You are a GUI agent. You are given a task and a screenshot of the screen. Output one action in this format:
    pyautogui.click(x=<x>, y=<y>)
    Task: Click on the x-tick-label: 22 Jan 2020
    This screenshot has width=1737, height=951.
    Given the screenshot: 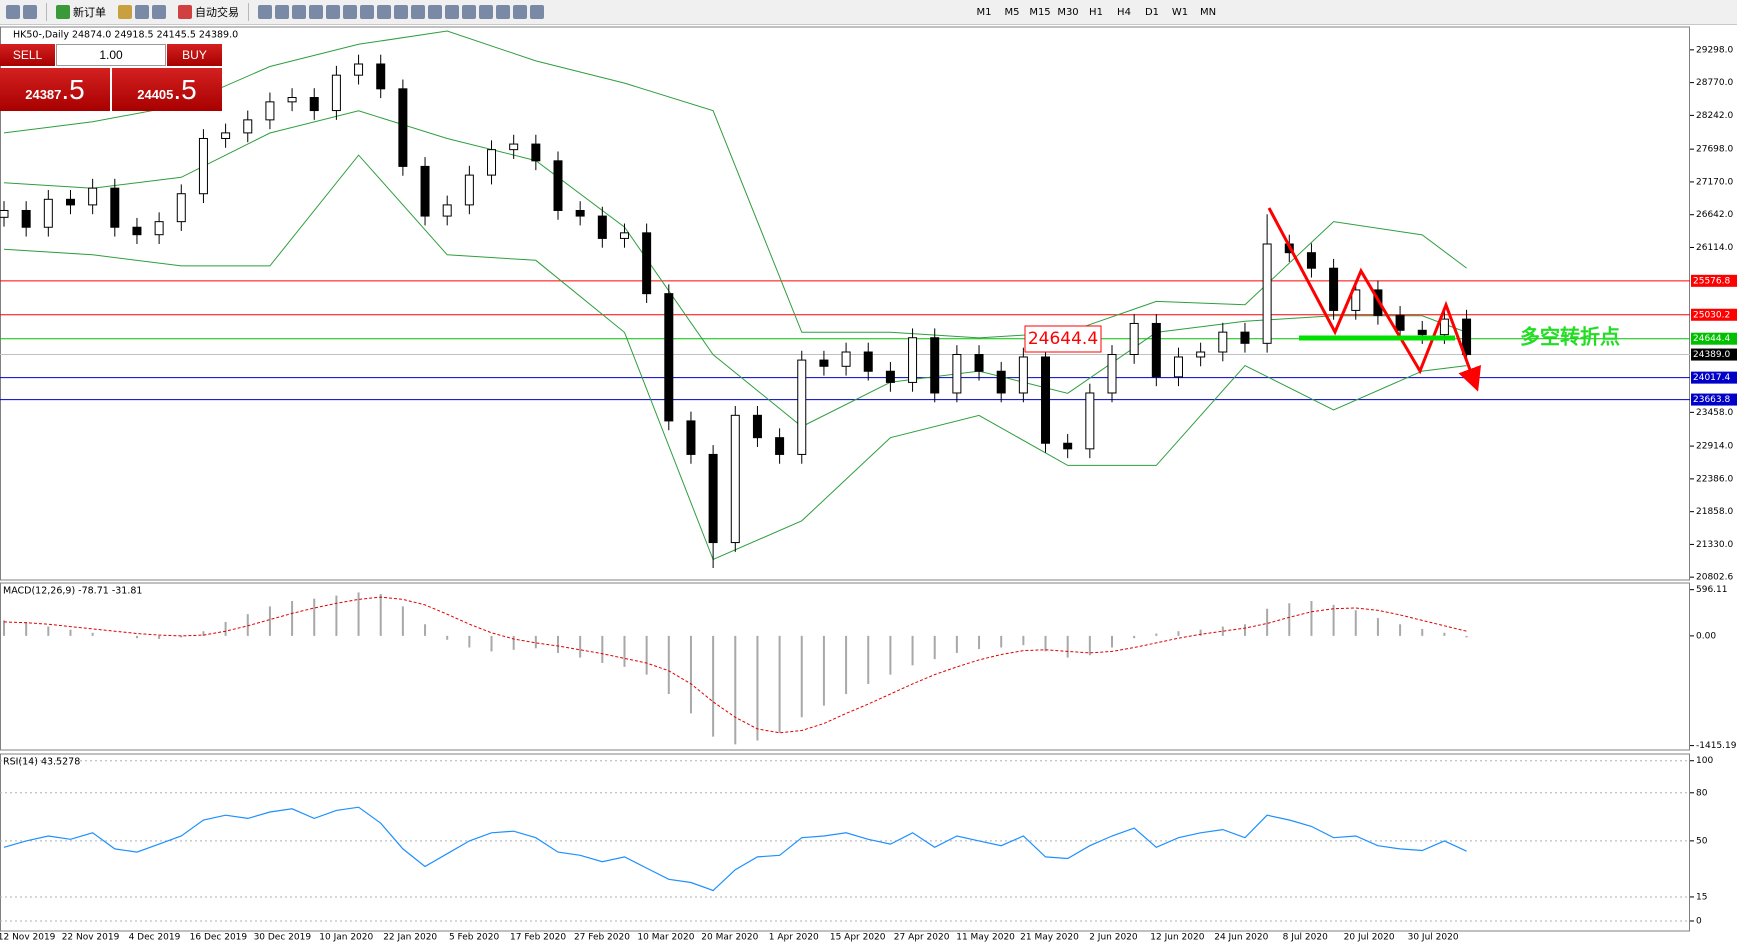 What is the action you would take?
    pyautogui.click(x=410, y=938)
    